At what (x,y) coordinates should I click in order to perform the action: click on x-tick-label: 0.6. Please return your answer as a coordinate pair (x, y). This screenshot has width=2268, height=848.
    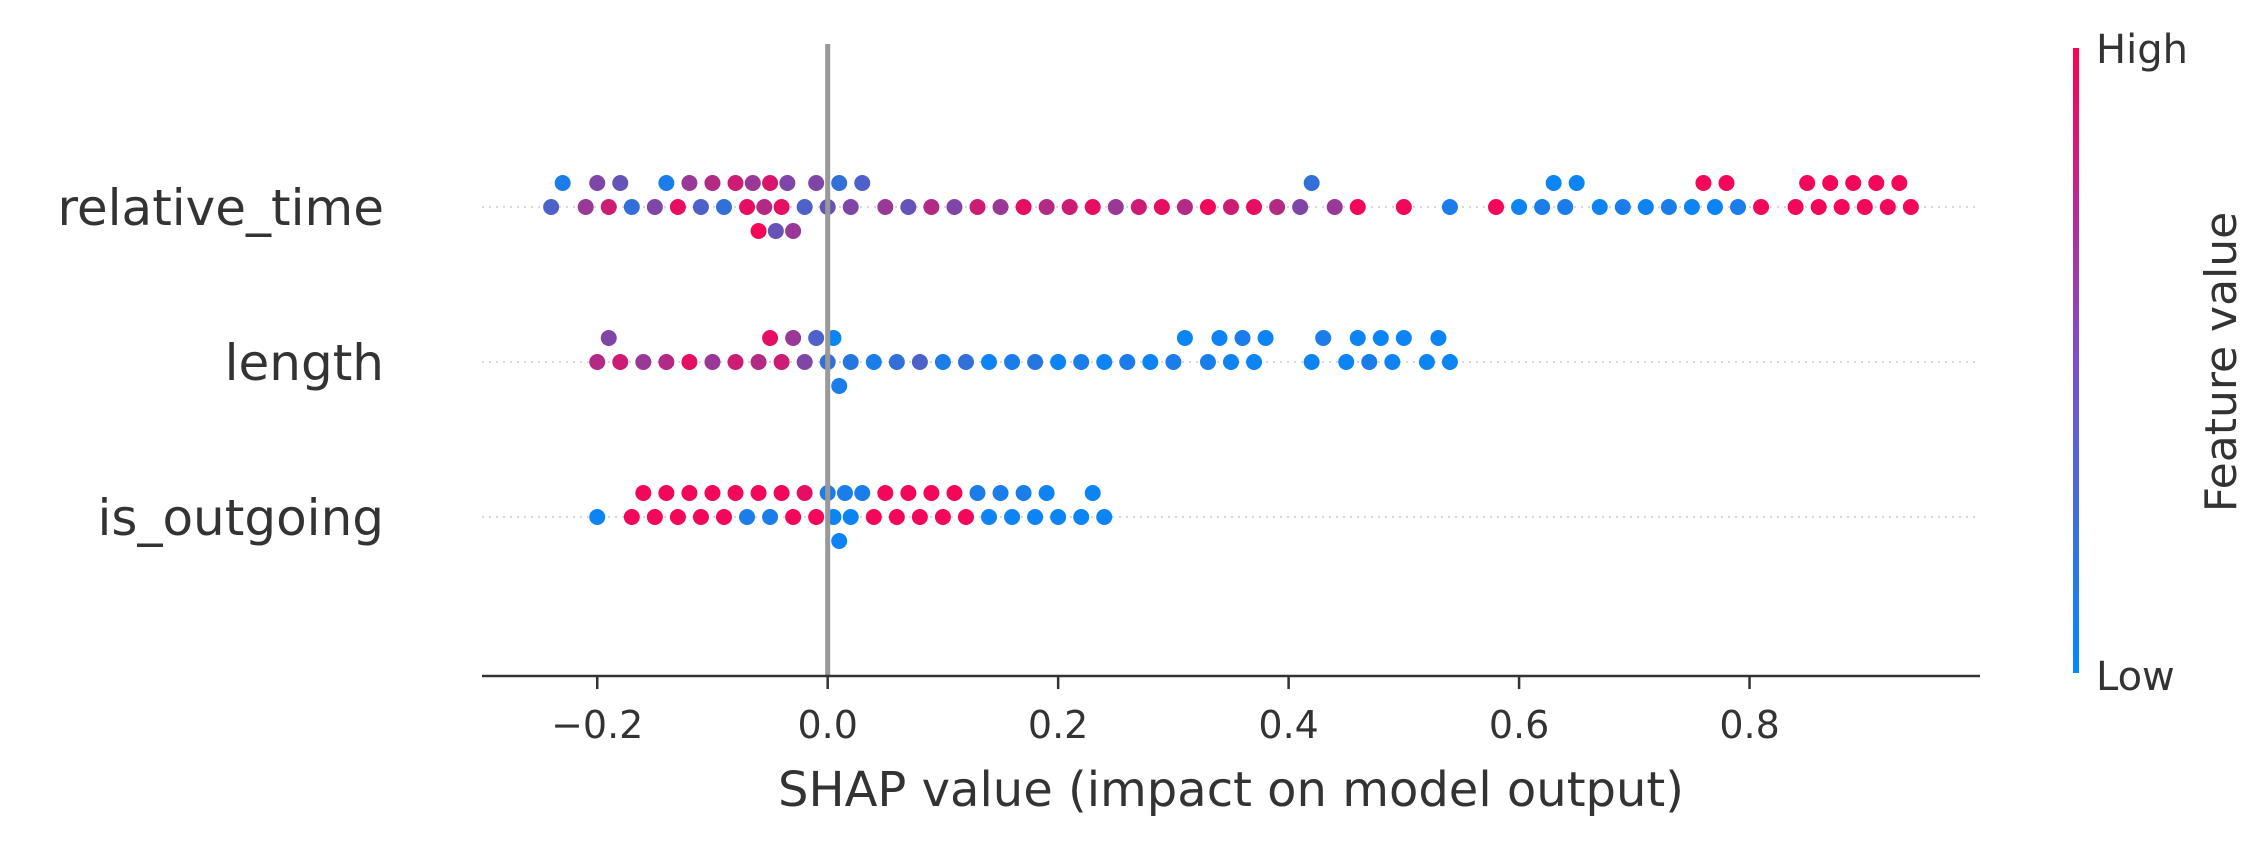
    Looking at the image, I should click on (1519, 725).